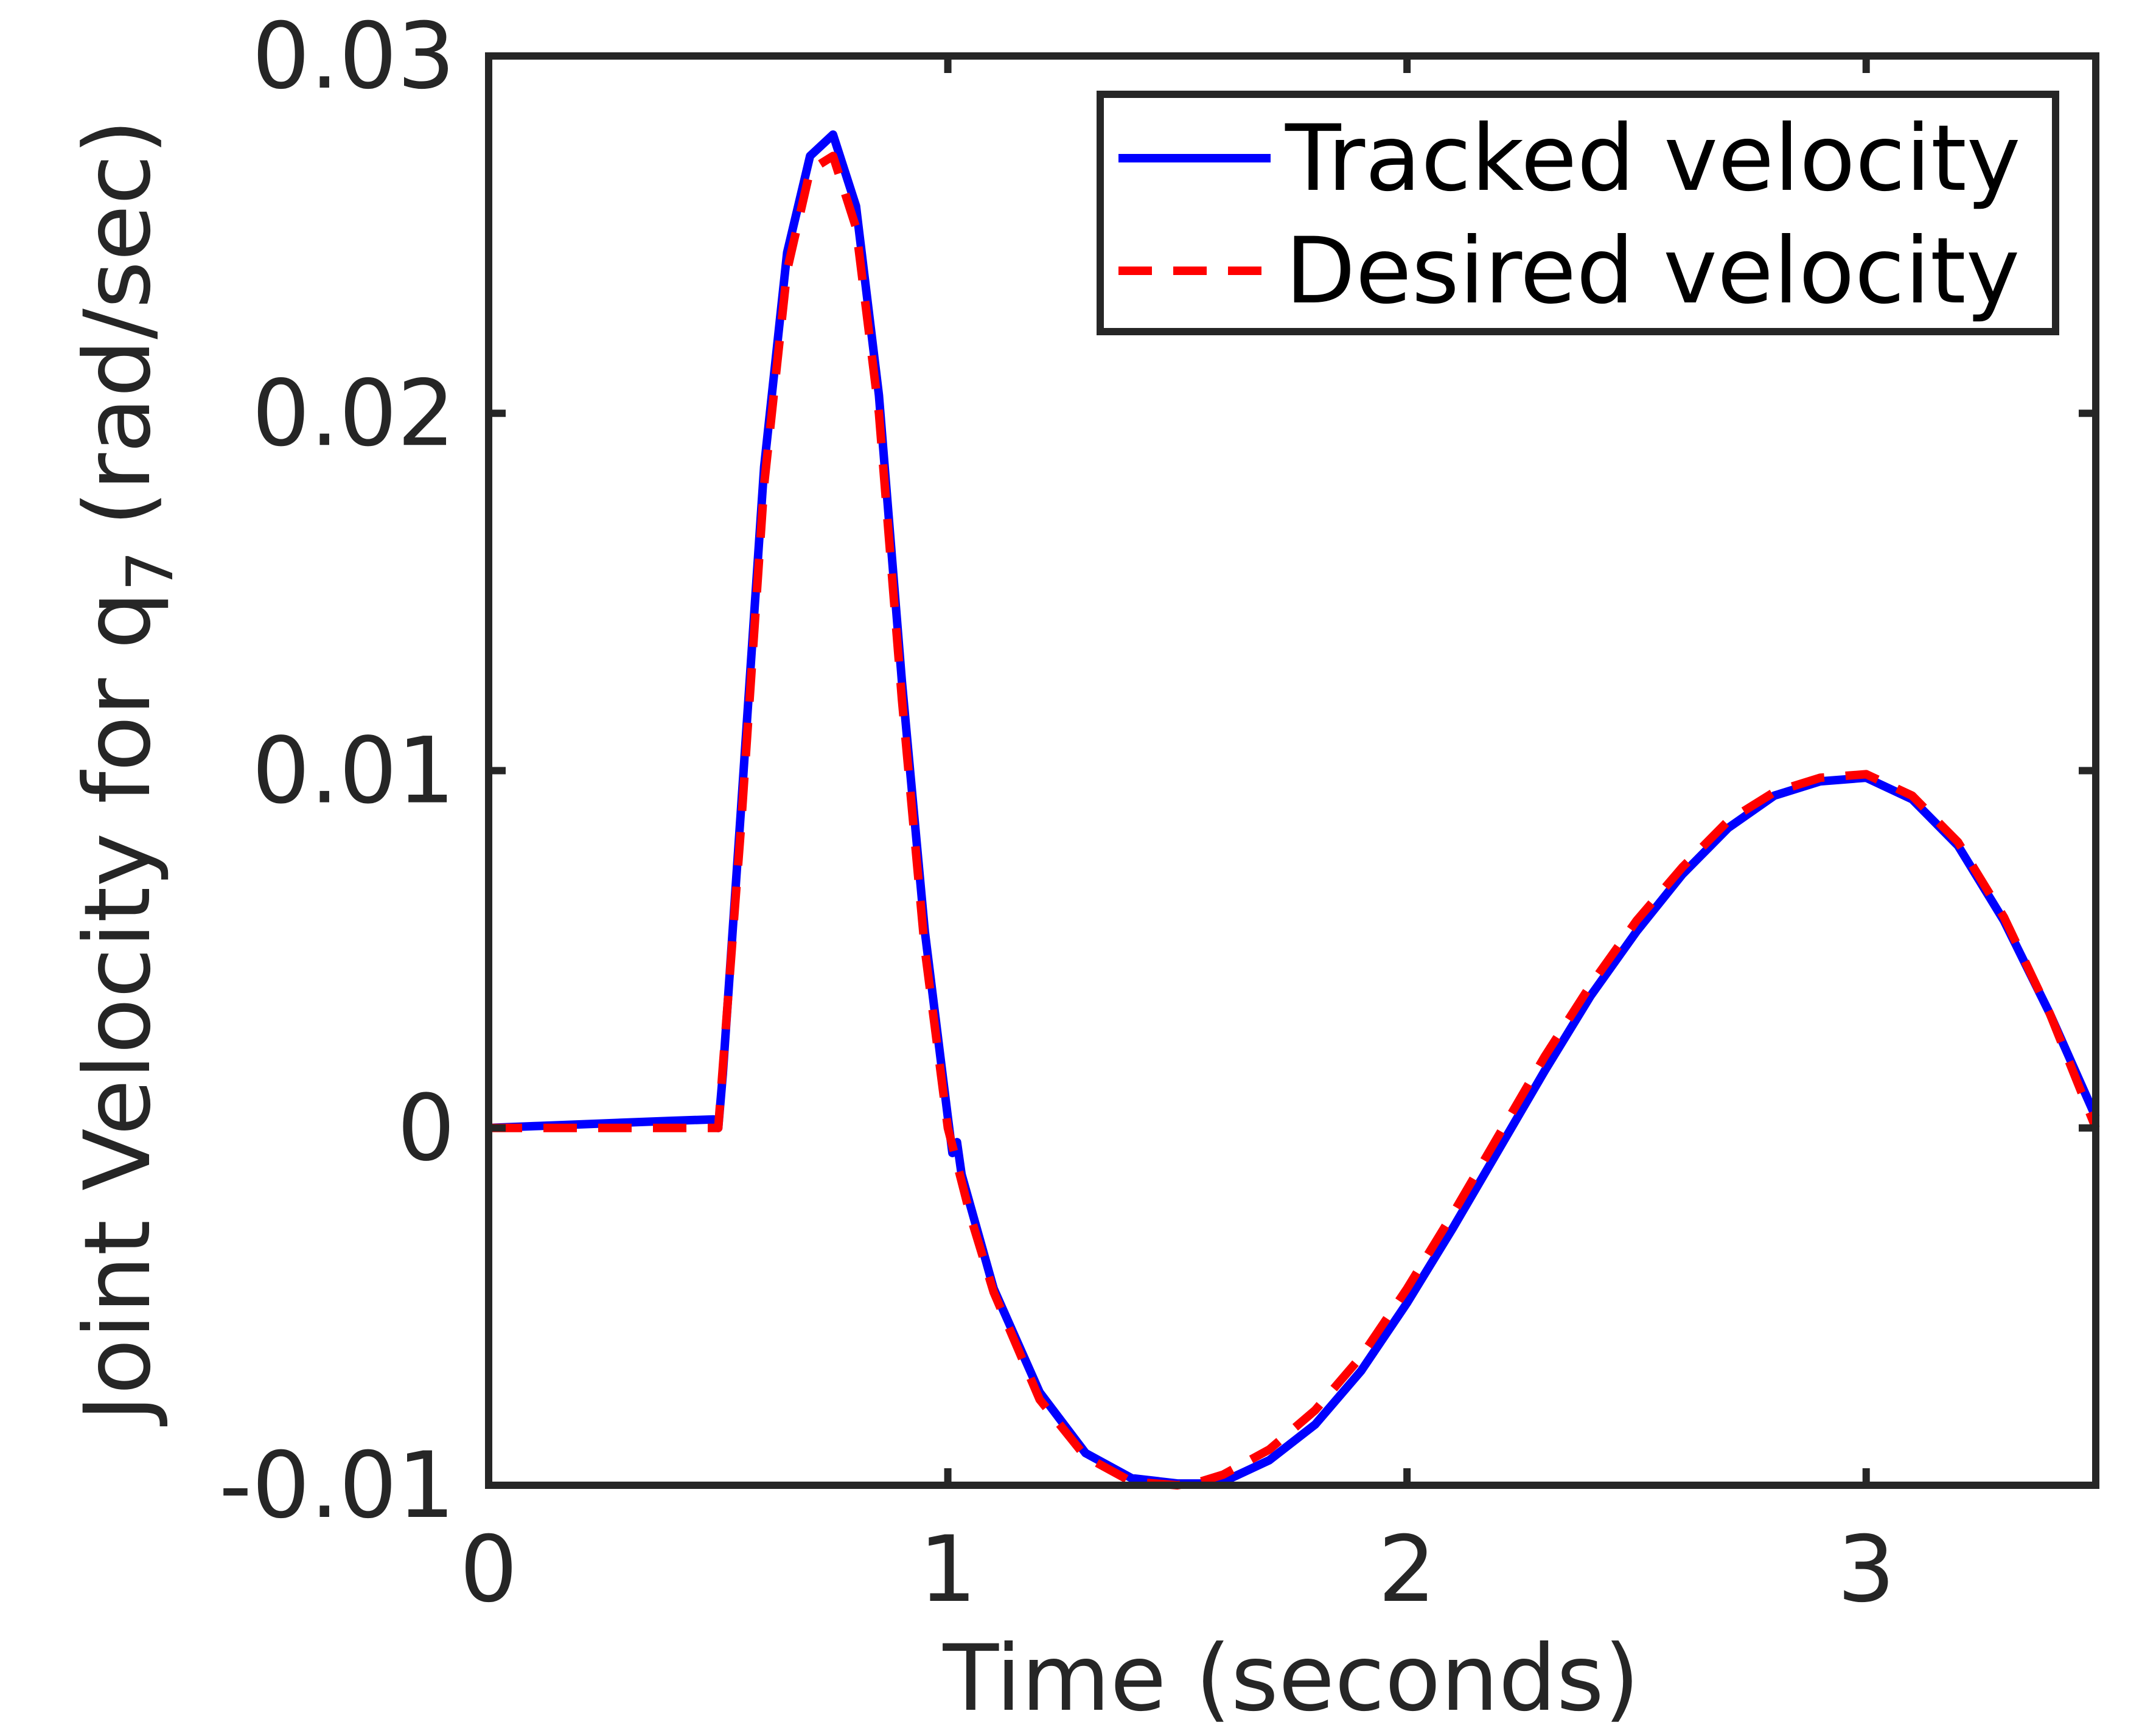 The width and height of the screenshot is (2156, 1725). What do you see at coordinates (118, 322) in the screenshot?
I see `y-axis-title-units: (rad/sec)` at bounding box center [118, 322].